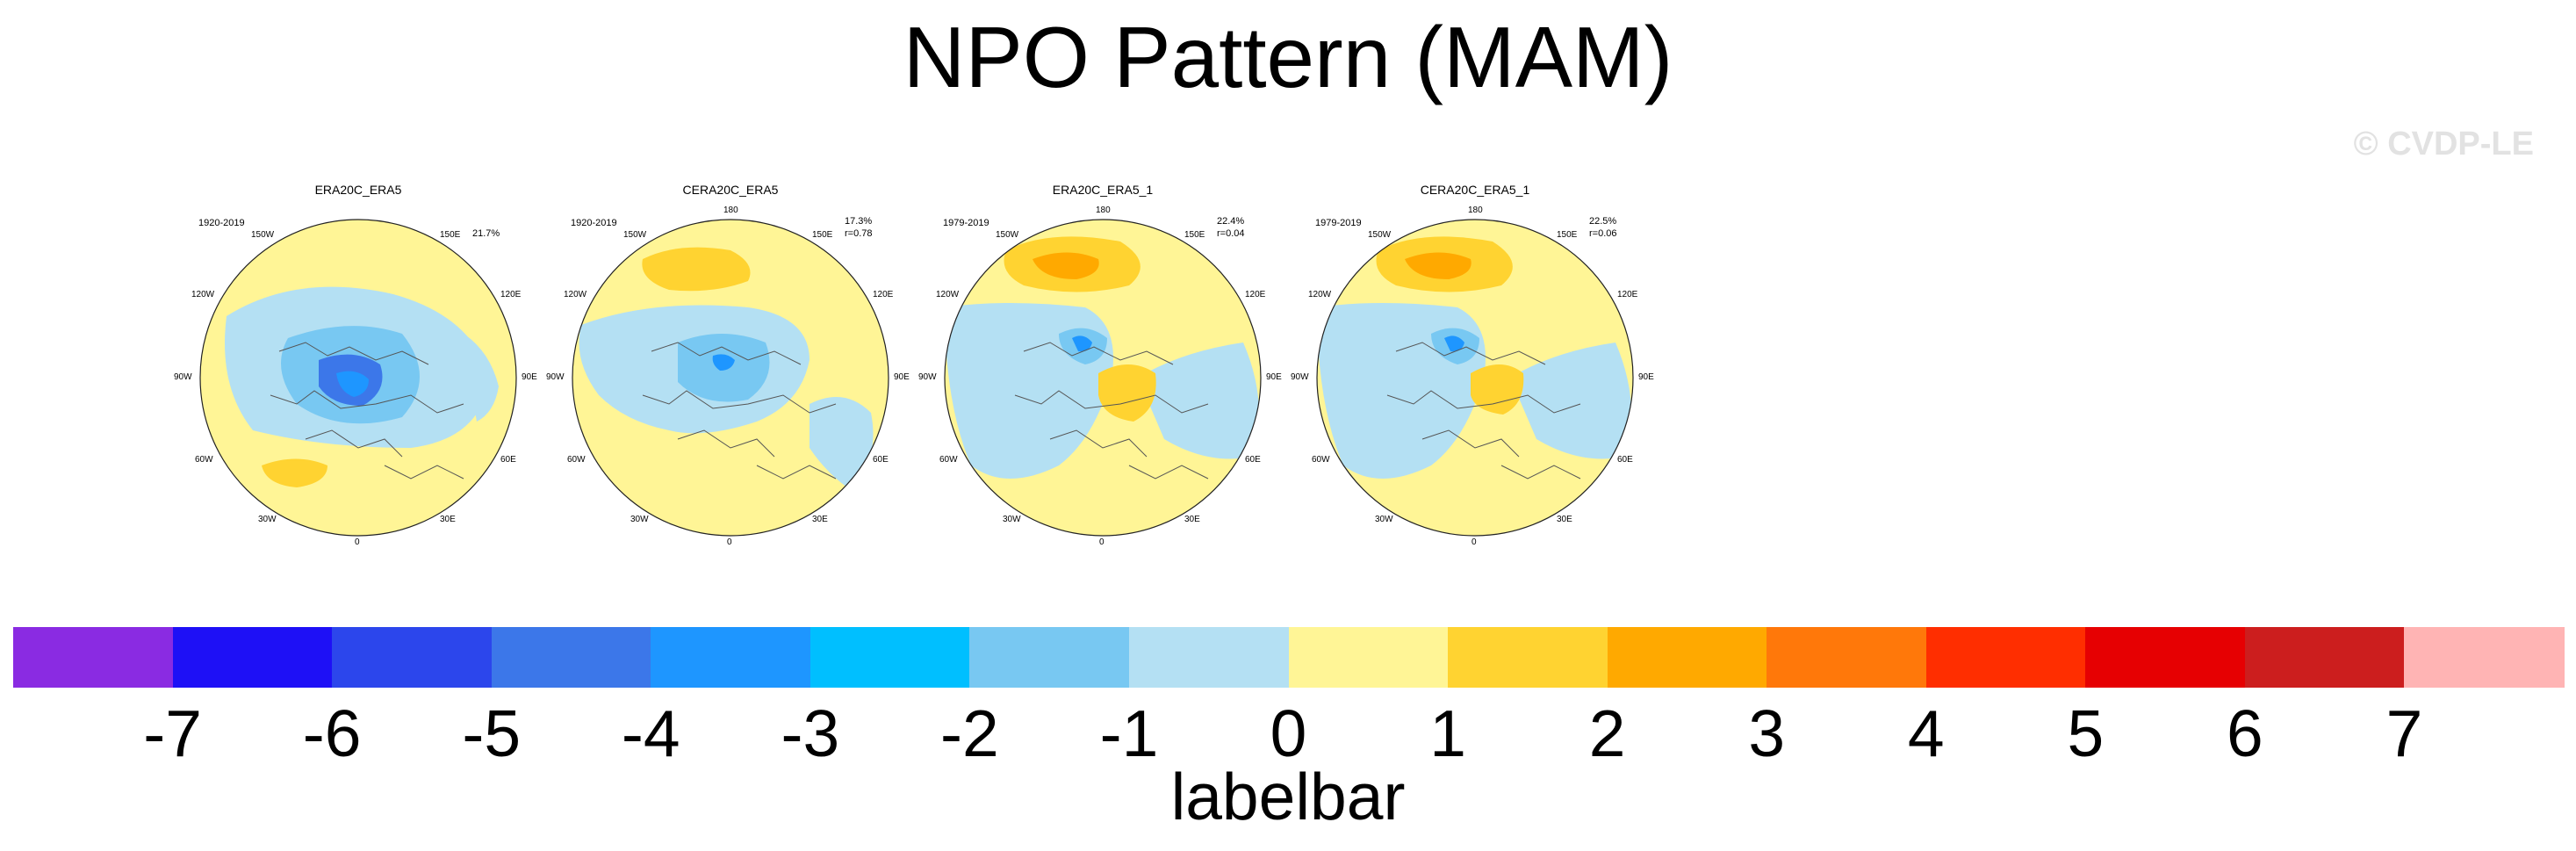  What do you see at coordinates (332, 733) in the screenshot?
I see `colorbar-tick-label: -6` at bounding box center [332, 733].